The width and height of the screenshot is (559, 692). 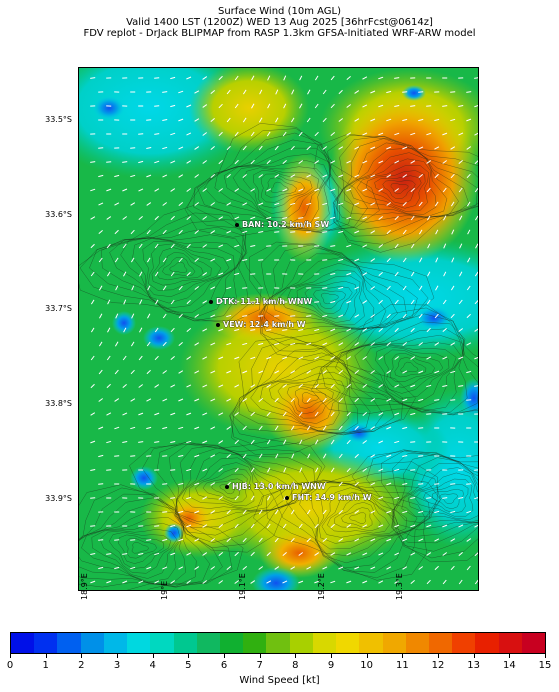 I want to click on colorbar-tick-label: 12, so click(x=438, y=665).